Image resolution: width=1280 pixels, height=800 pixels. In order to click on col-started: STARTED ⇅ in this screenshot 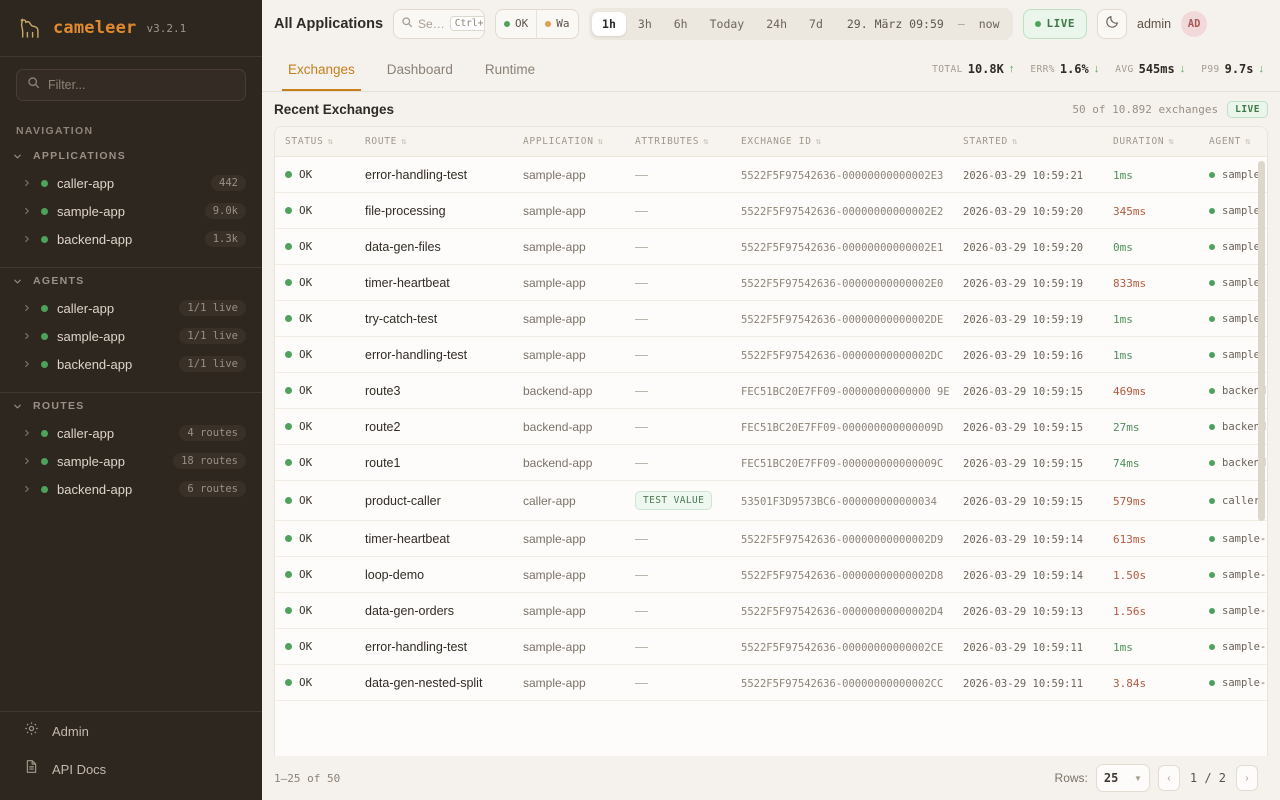, I will do `click(1028, 142)`.